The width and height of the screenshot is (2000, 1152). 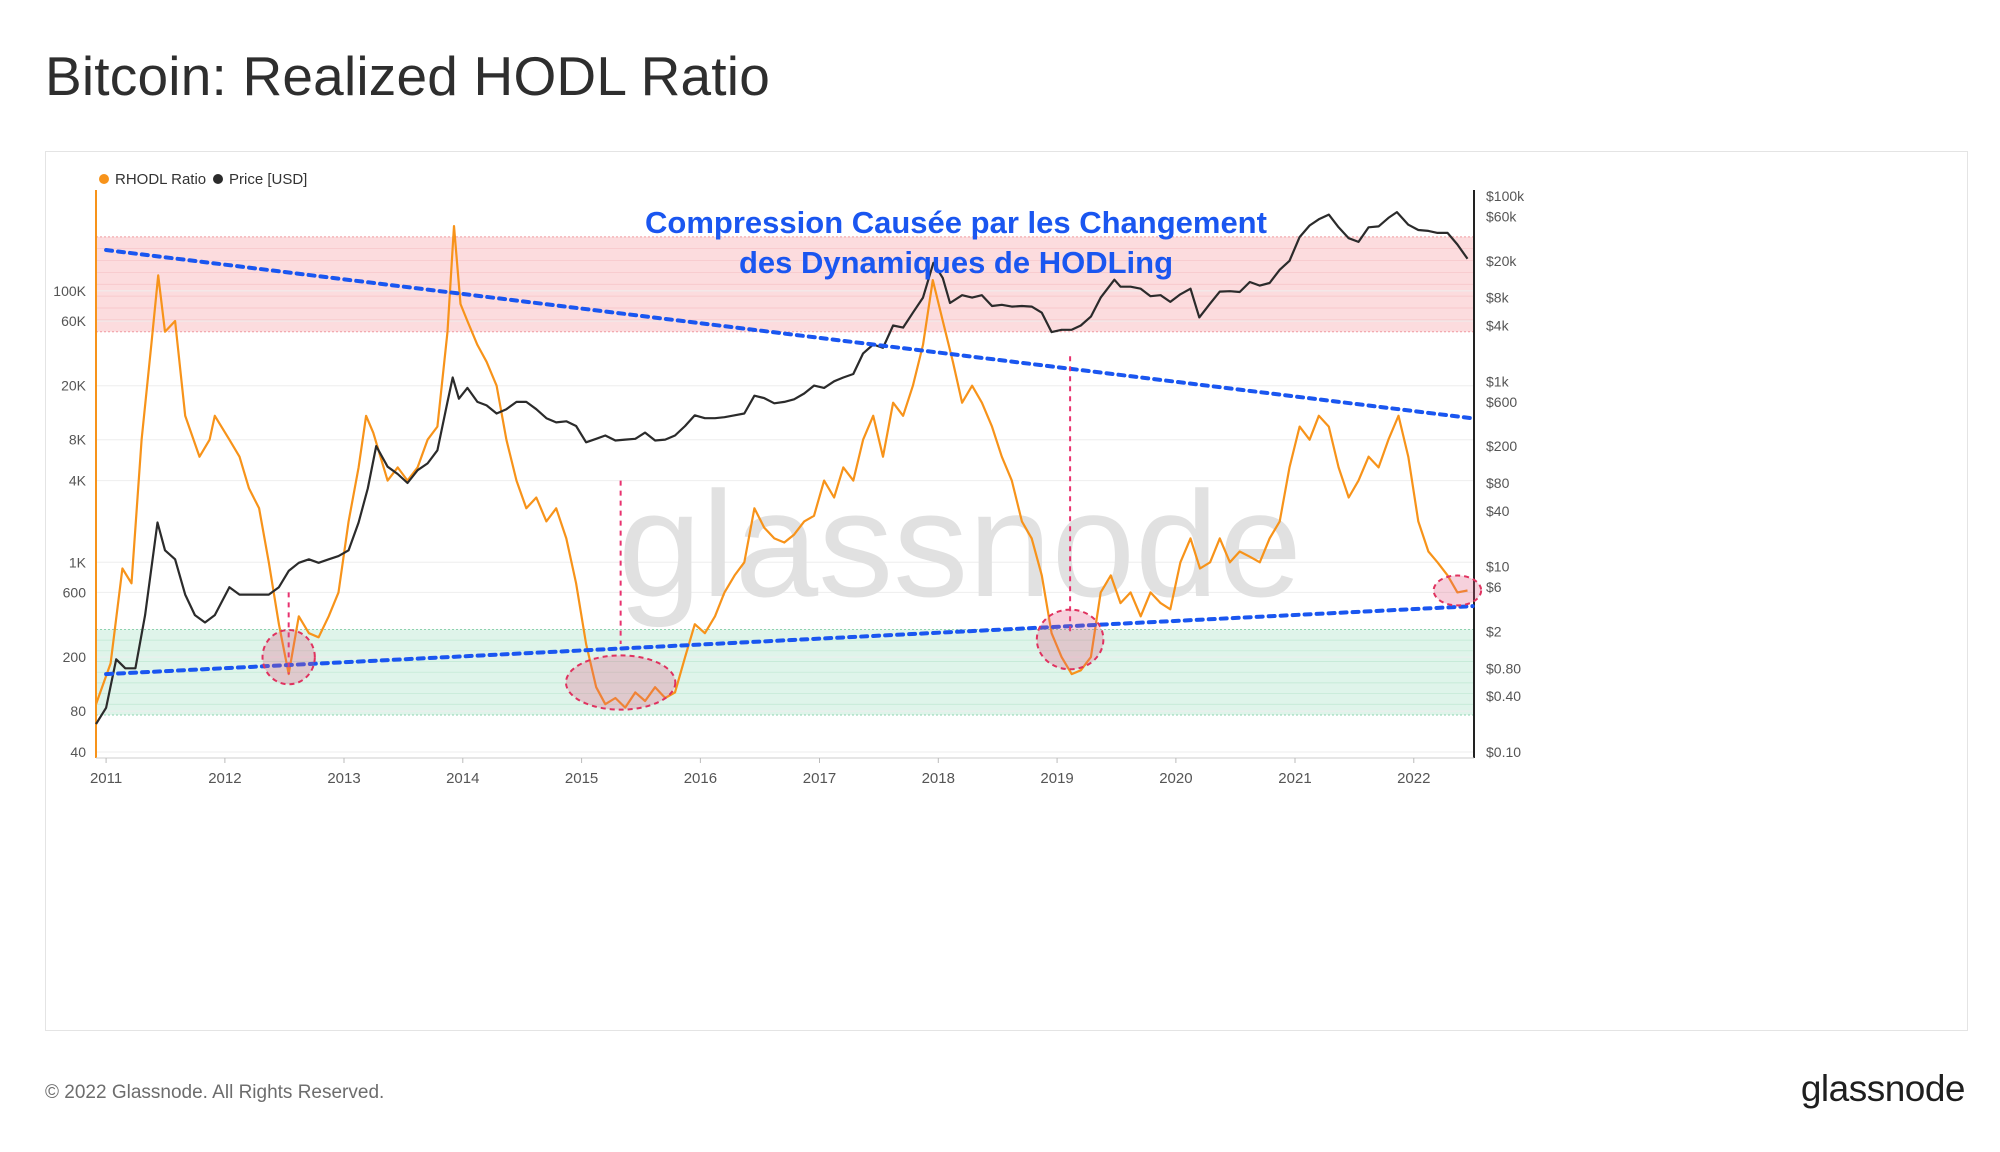 I want to click on copyright-text: © 2022 Glassnode. All Rights Reserved., so click(x=215, y=1092).